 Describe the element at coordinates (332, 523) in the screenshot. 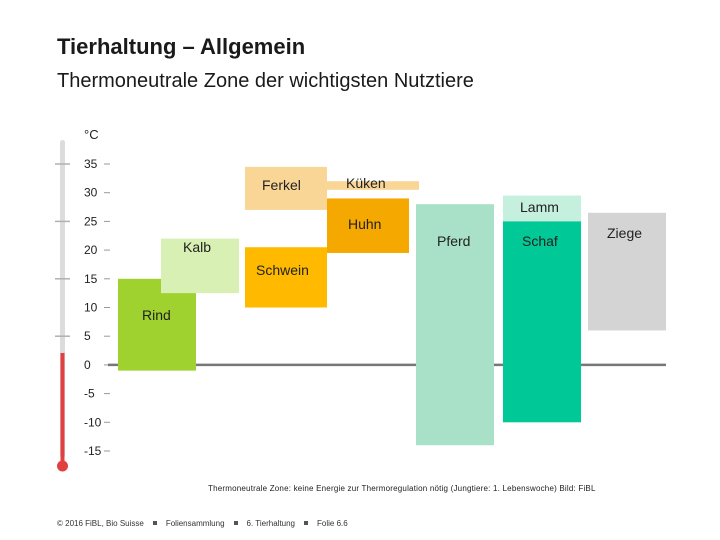

I see `footer-slide: Folie 6.6` at that location.